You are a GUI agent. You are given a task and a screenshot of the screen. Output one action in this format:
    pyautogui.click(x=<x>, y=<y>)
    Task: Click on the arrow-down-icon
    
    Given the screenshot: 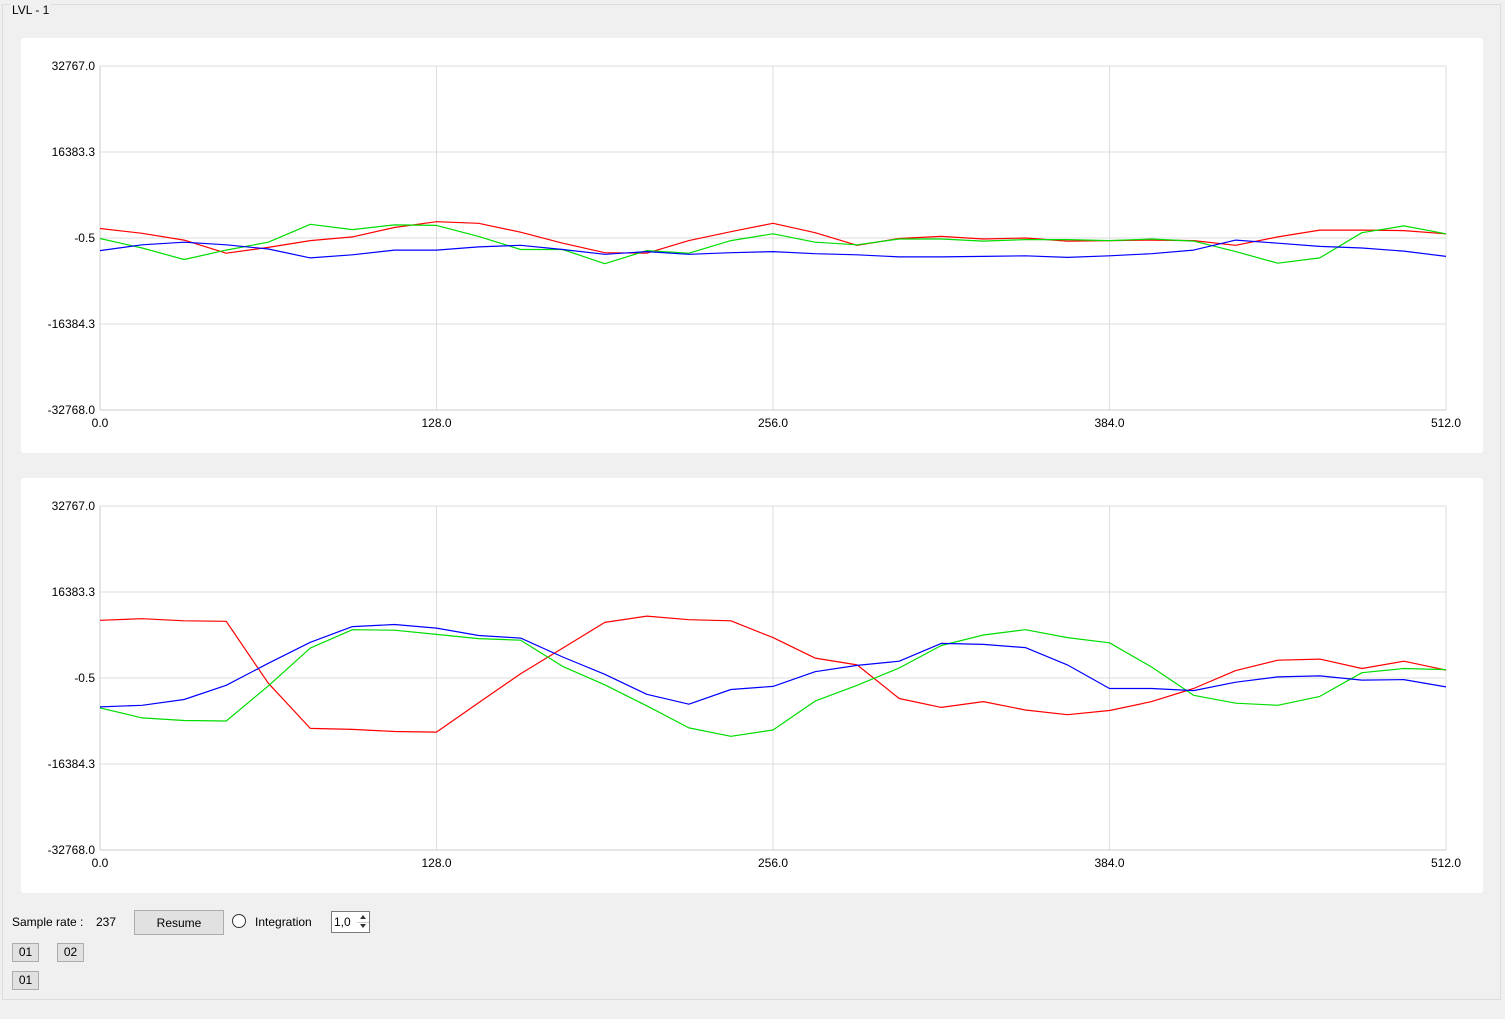 What is the action you would take?
    pyautogui.click(x=363, y=926)
    